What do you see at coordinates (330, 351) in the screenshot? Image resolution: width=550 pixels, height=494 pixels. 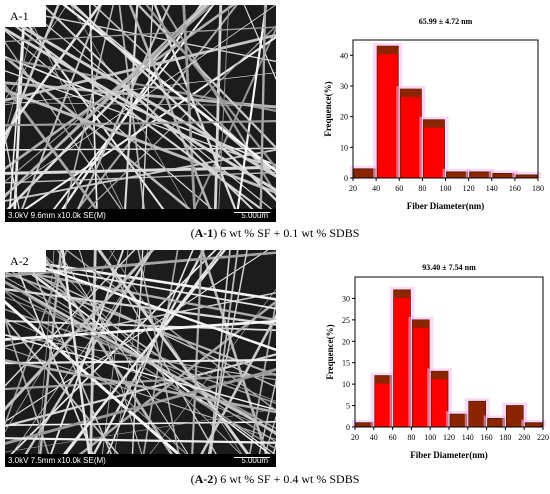 I see `y-axis-label: Frequence(%)` at bounding box center [330, 351].